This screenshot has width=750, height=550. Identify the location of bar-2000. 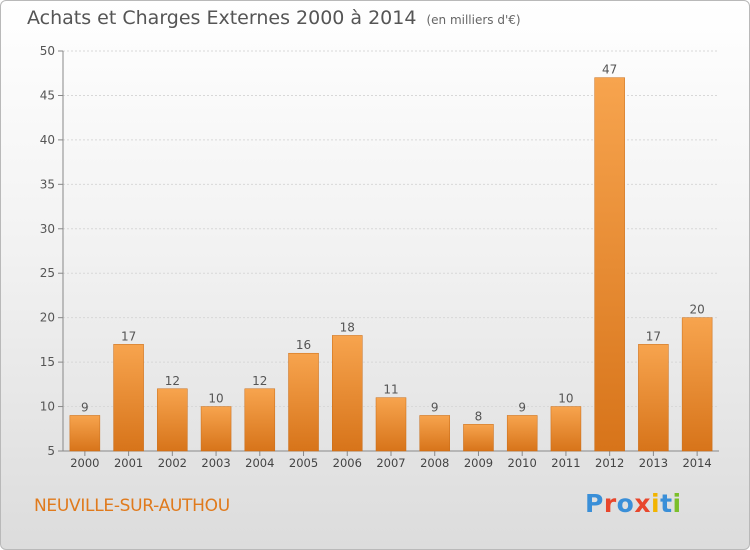
(85, 433).